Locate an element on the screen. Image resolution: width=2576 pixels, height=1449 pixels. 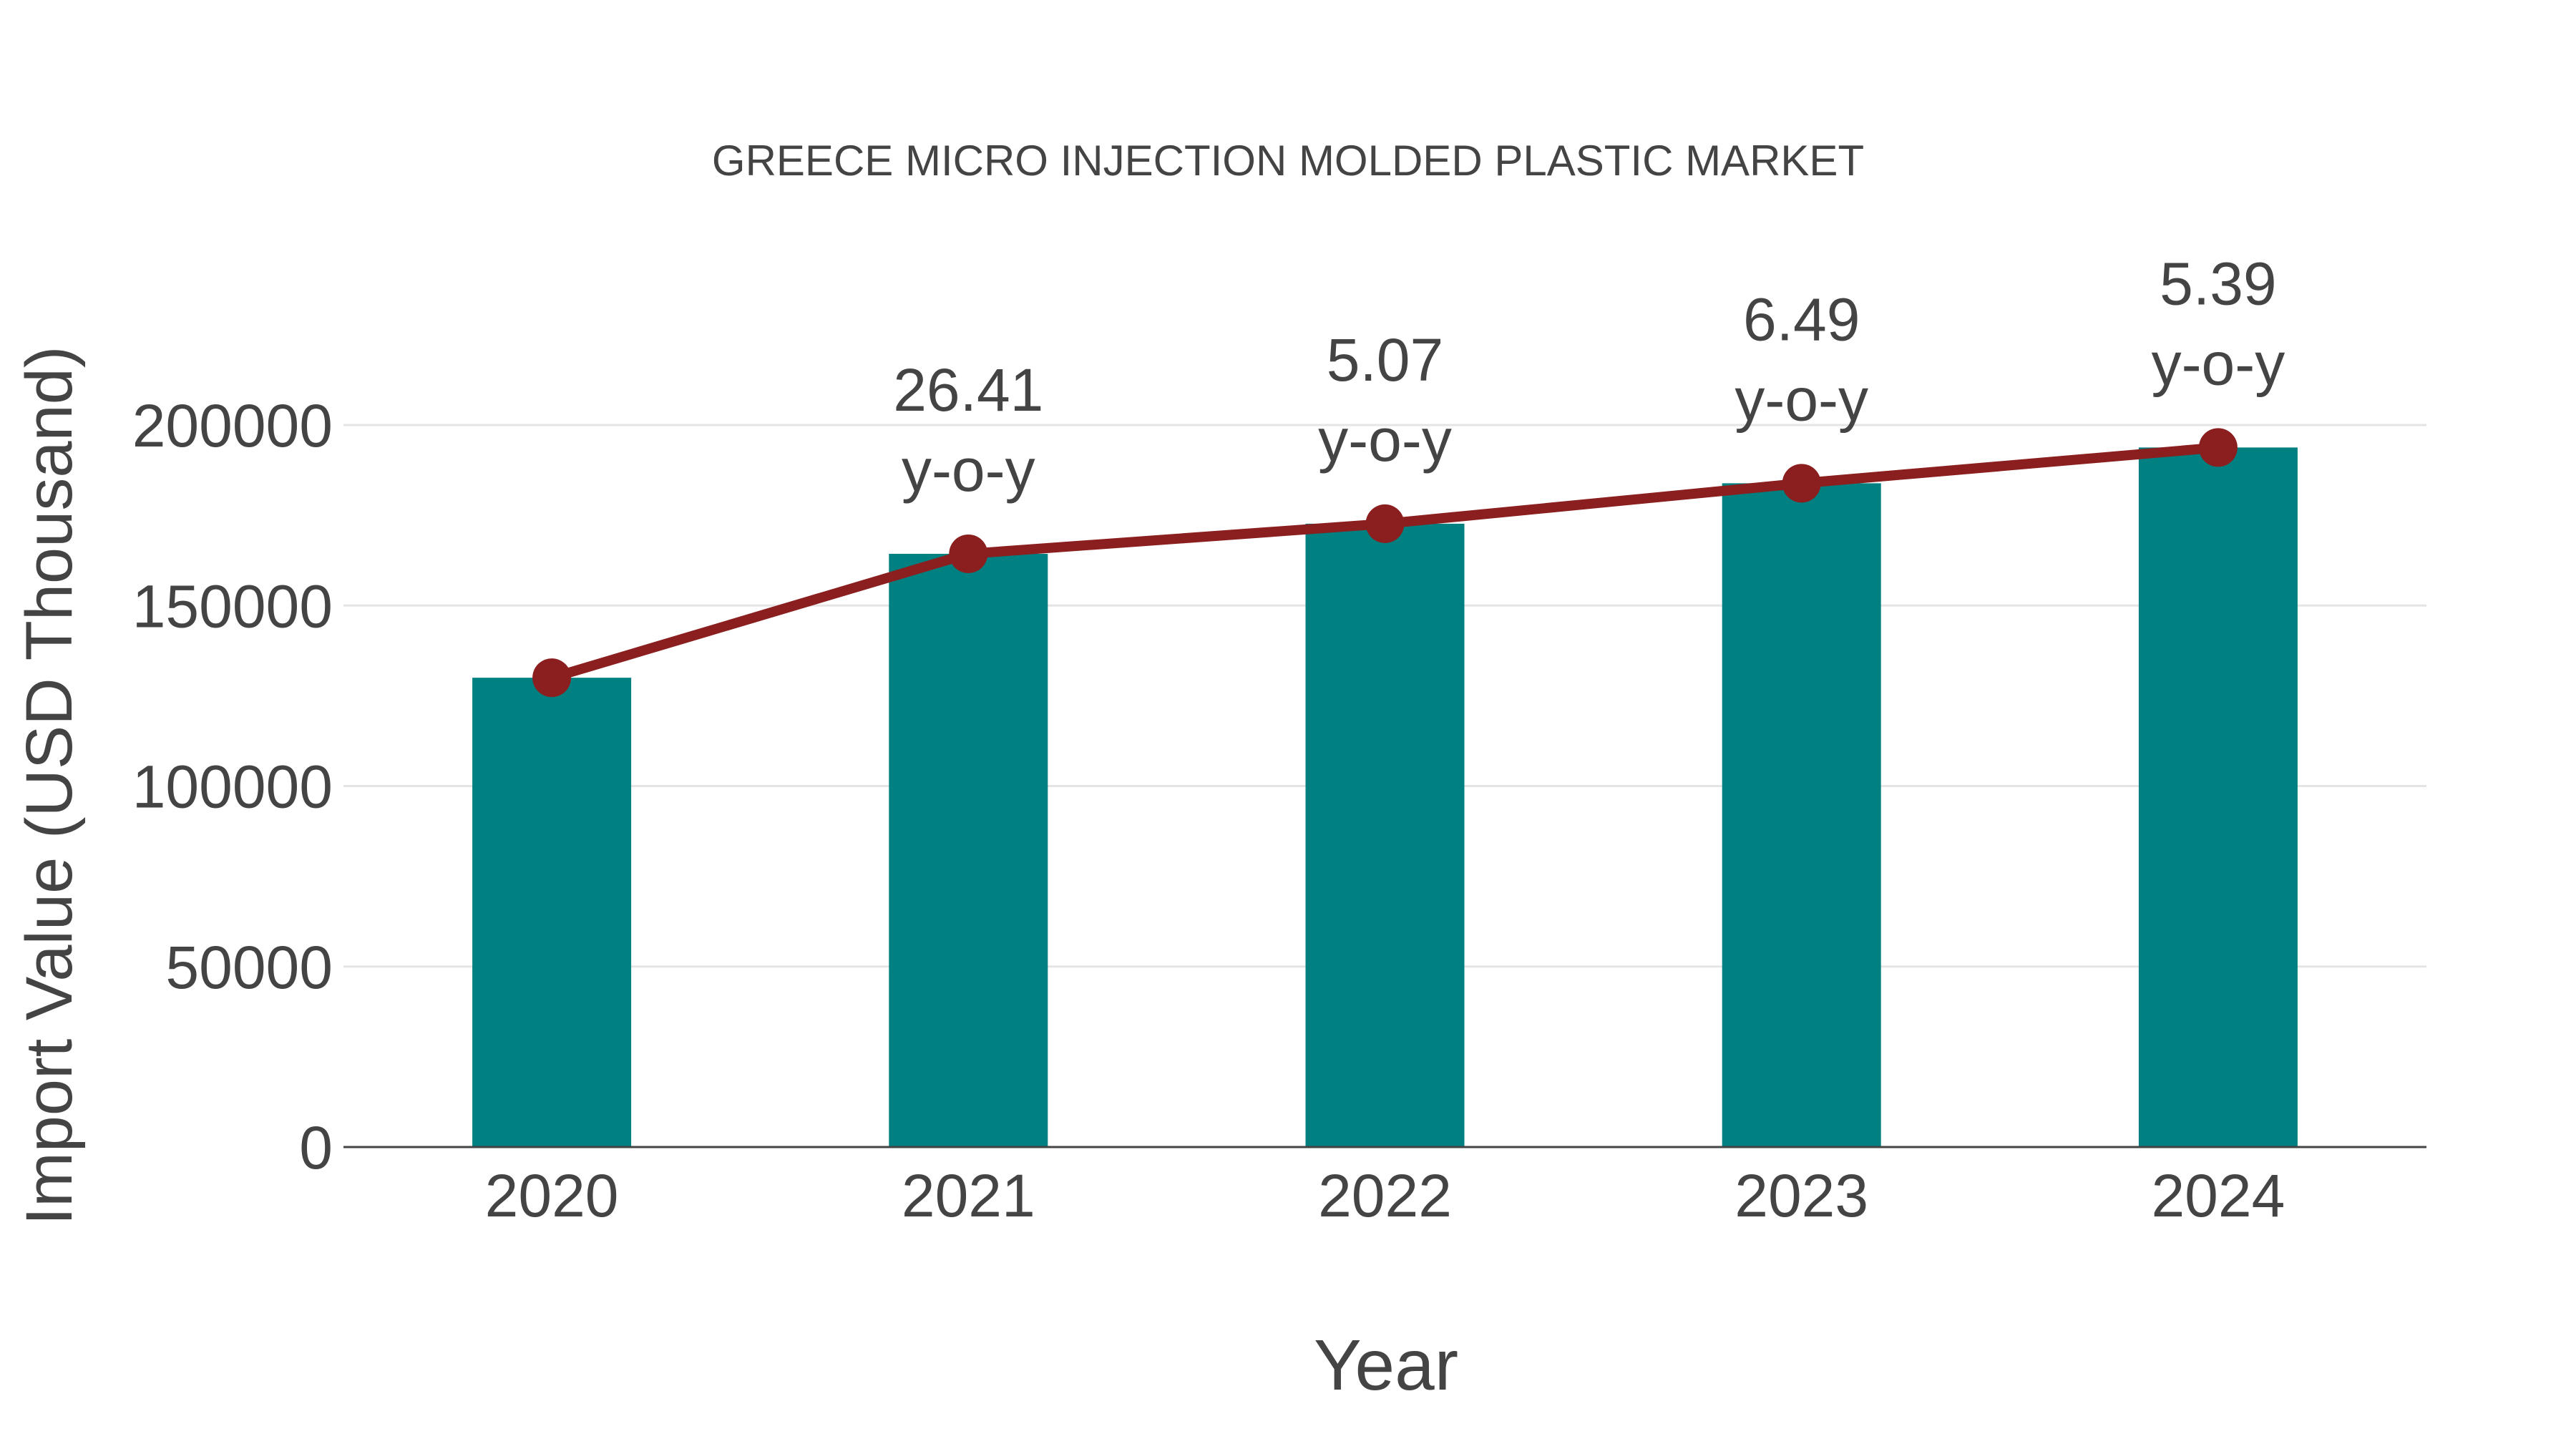
x-tick-label-2020: 2020 is located at coordinates (552, 1195).